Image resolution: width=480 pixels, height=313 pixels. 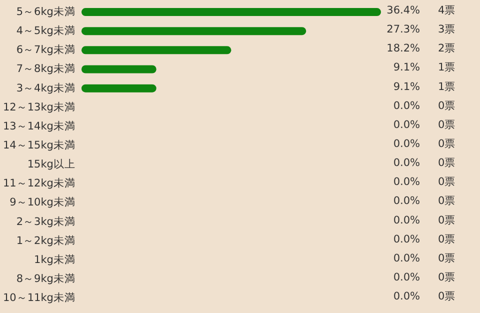 What do you see at coordinates (46, 49) in the screenshot?
I see `y-tick-label: 6～7kg未満` at bounding box center [46, 49].